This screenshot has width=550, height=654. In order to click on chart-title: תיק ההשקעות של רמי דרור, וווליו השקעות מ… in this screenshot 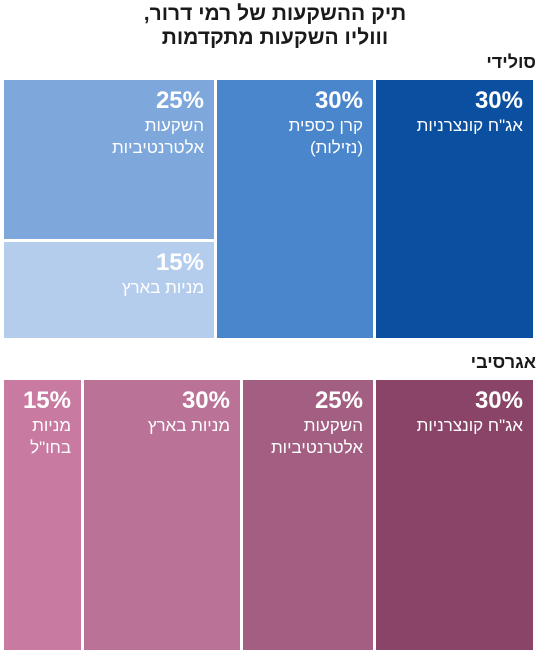, I will do `click(275, 26)`.